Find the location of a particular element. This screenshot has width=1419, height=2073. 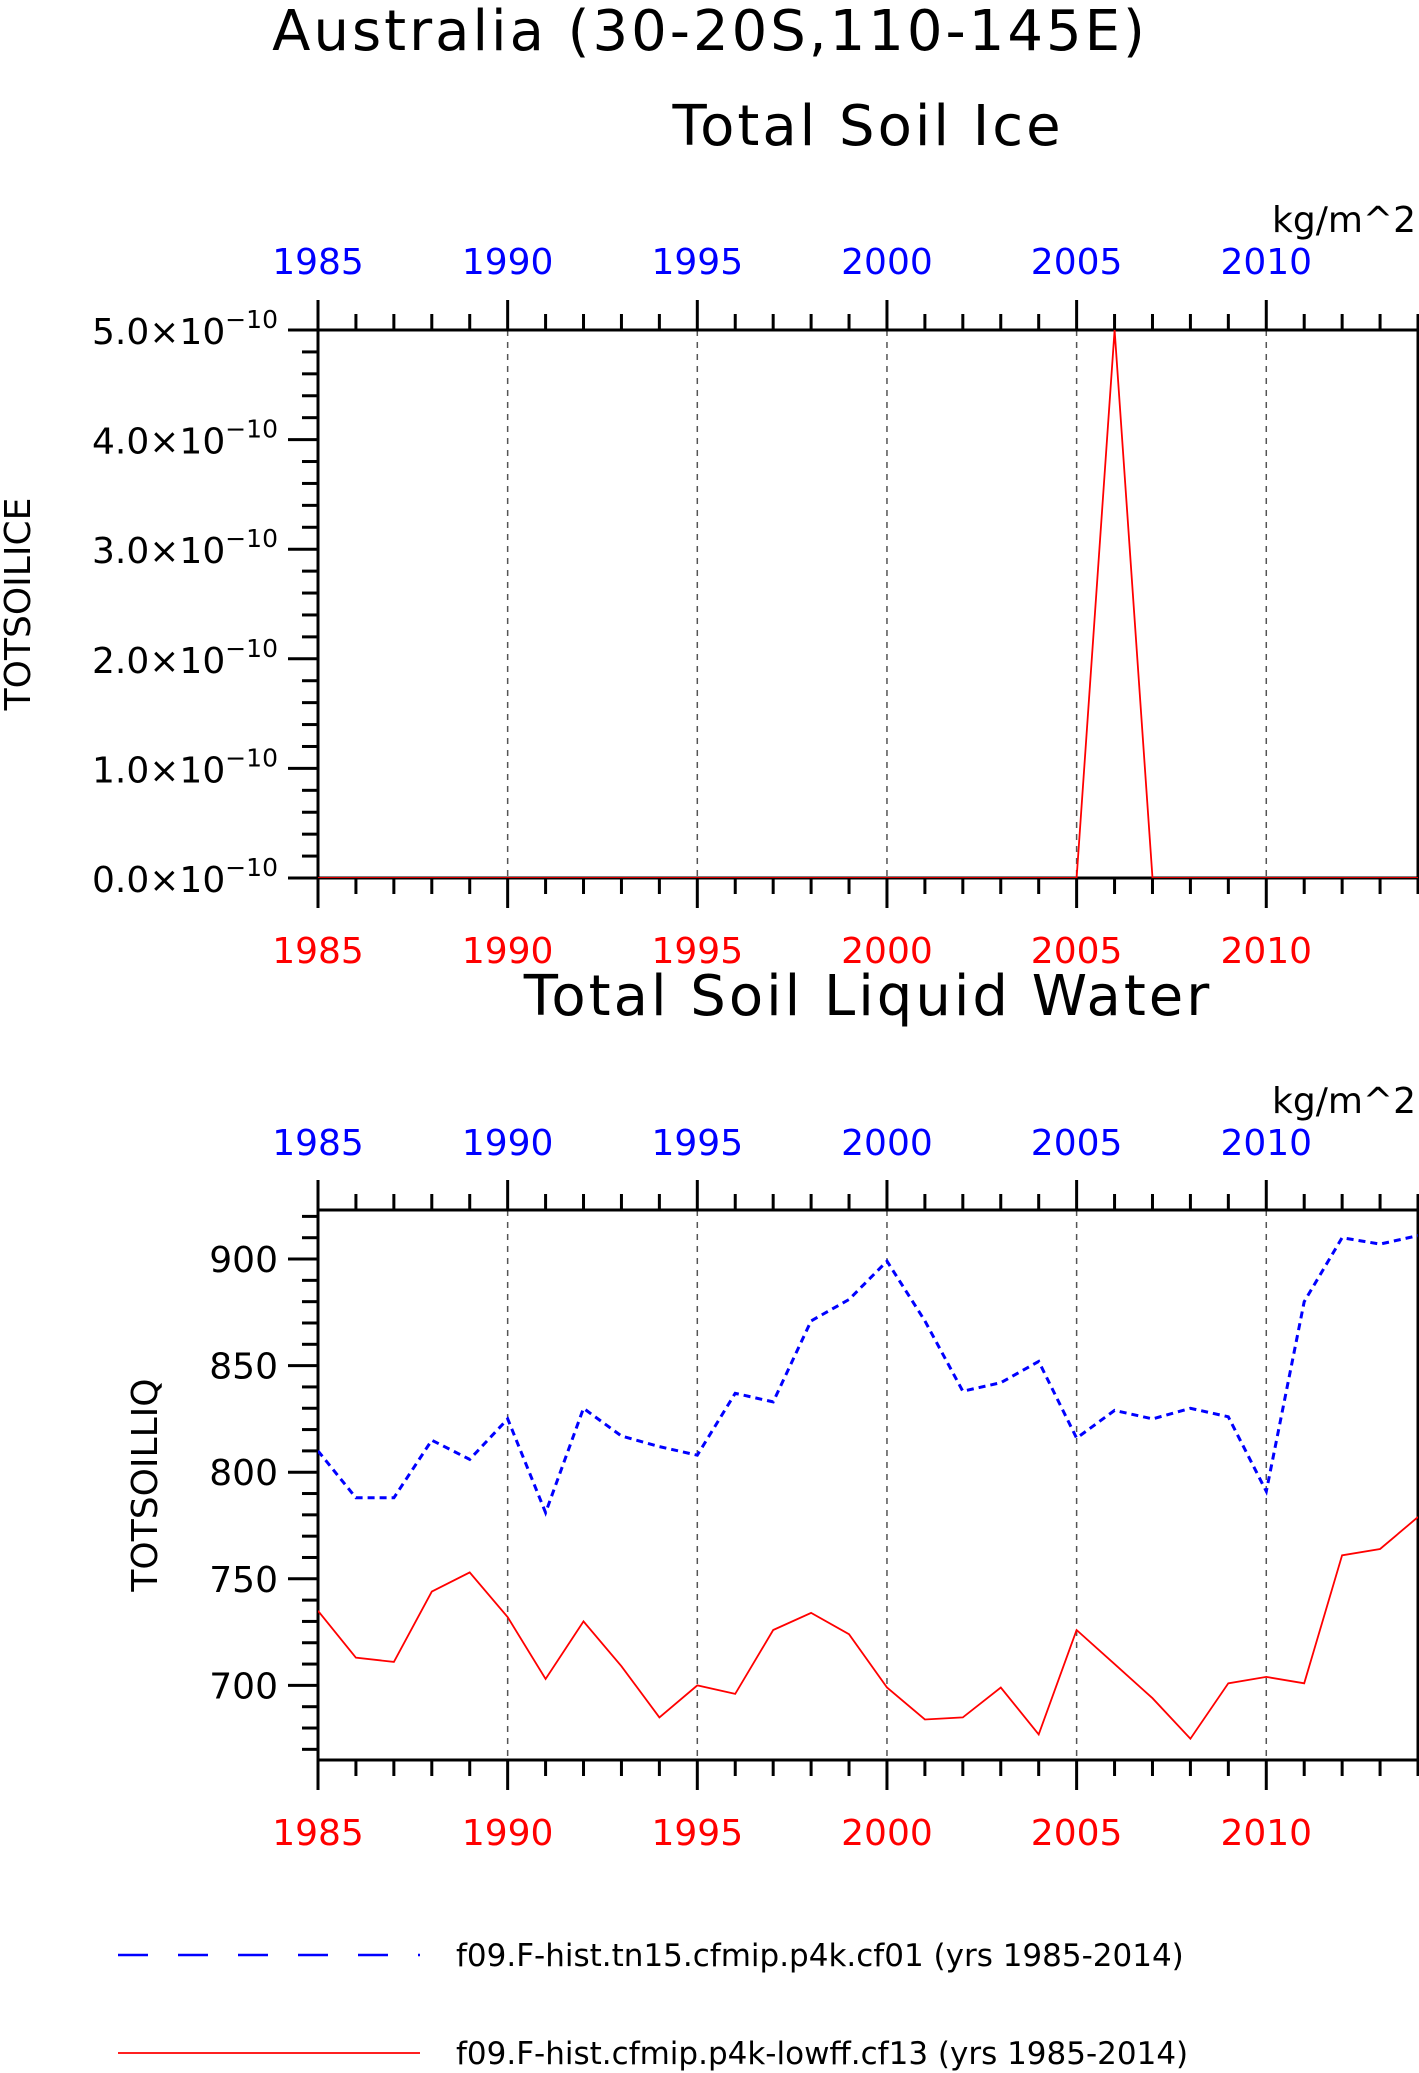

series-line-red-solid is located at coordinates (868, 1628).